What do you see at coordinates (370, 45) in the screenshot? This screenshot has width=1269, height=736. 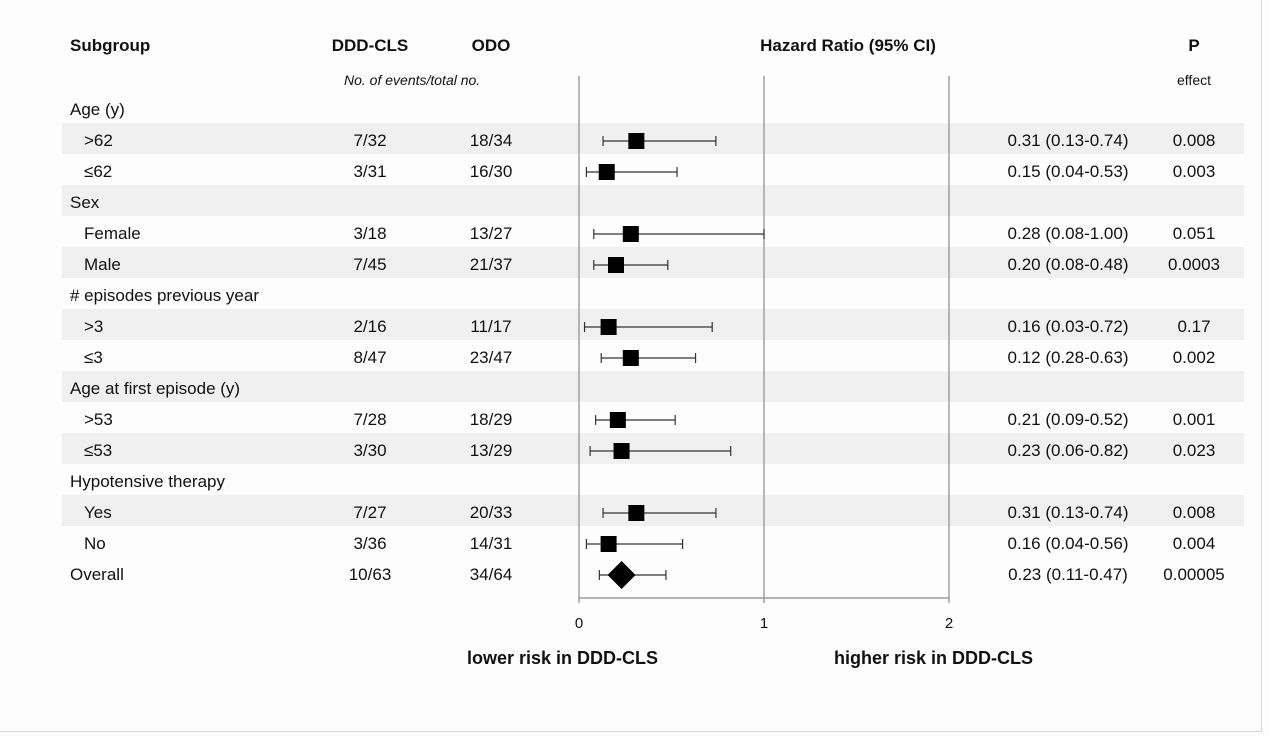 I see `header-ddd-cls: DDD-CLS` at bounding box center [370, 45].